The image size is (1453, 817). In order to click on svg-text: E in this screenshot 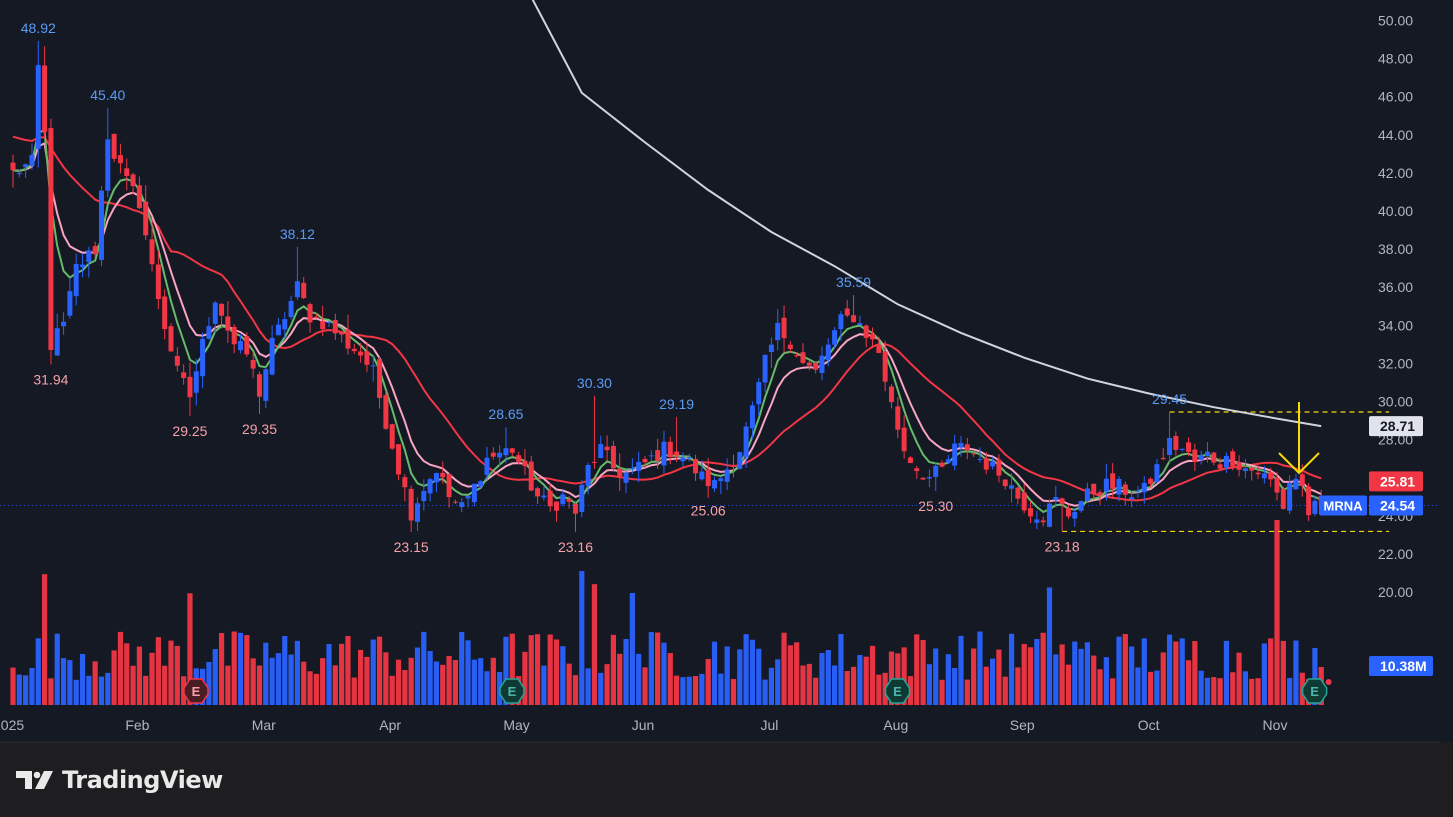, I will do `click(196, 691)`.